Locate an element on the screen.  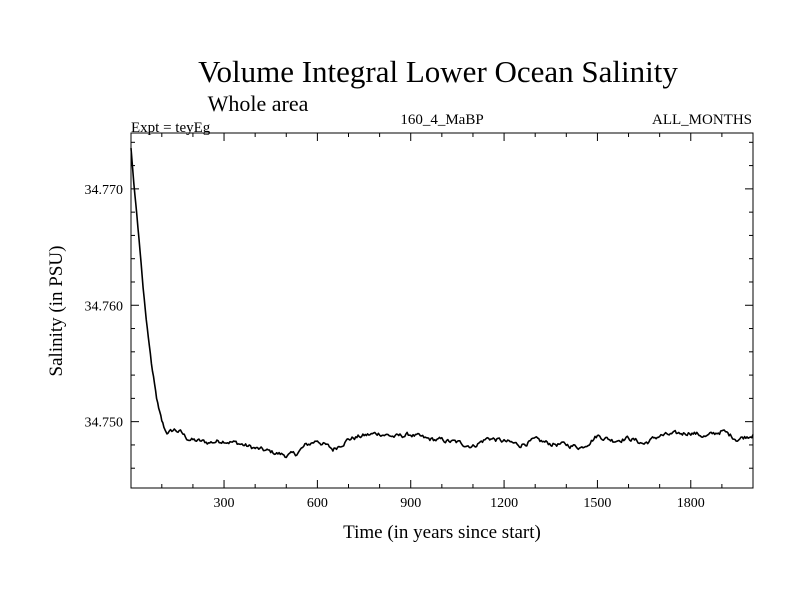
period-label: 160_4_MaBP is located at coordinates (441, 120).